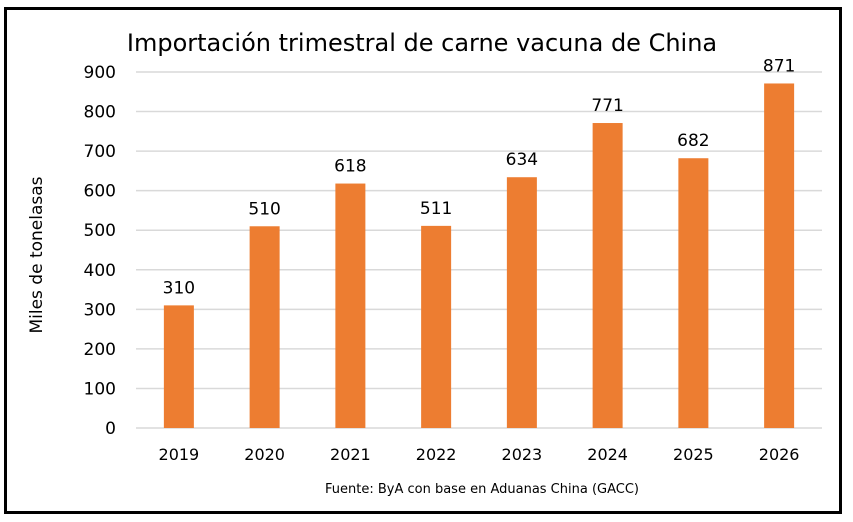 Image resolution: width=853 pixels, height=522 pixels. I want to click on data-label: 871, so click(779, 66).